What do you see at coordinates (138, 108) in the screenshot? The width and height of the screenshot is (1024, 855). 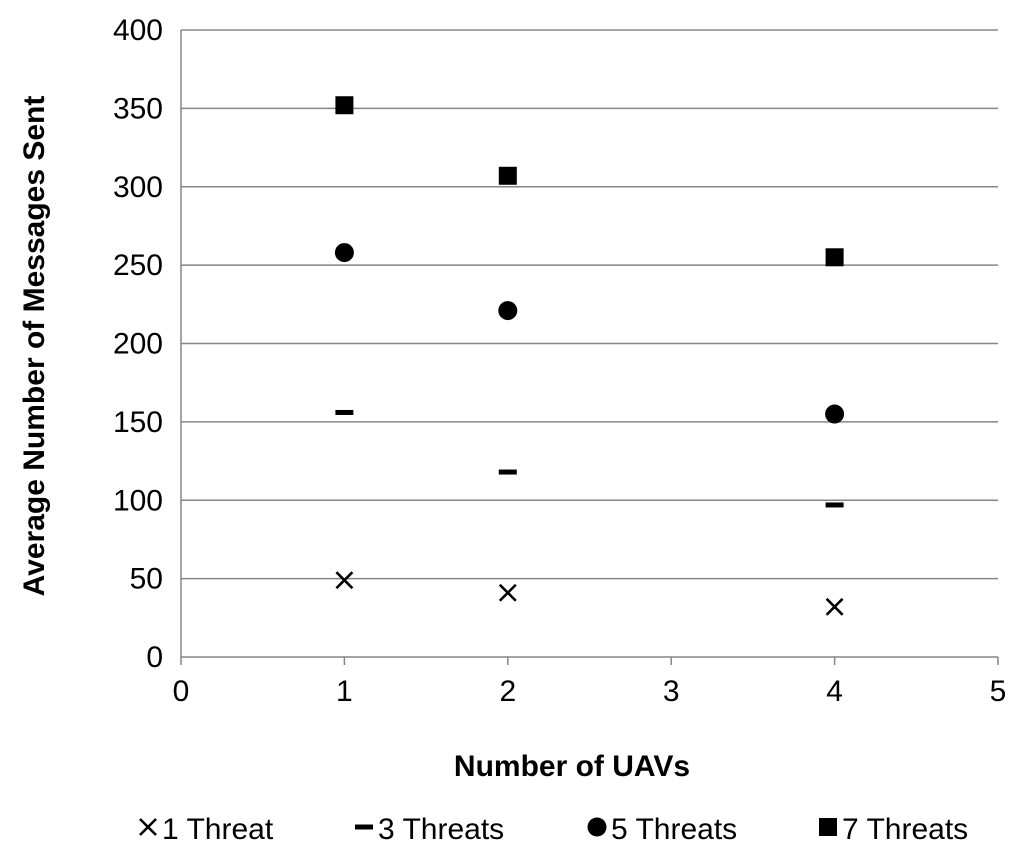 I see `y-tick-label: 350` at bounding box center [138, 108].